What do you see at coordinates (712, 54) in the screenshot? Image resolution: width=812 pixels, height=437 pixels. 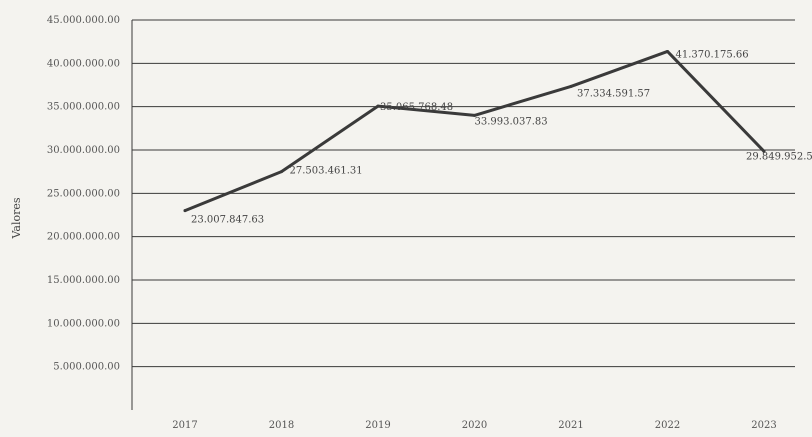 I see `data-label: 41.370.175.66` at bounding box center [712, 54].